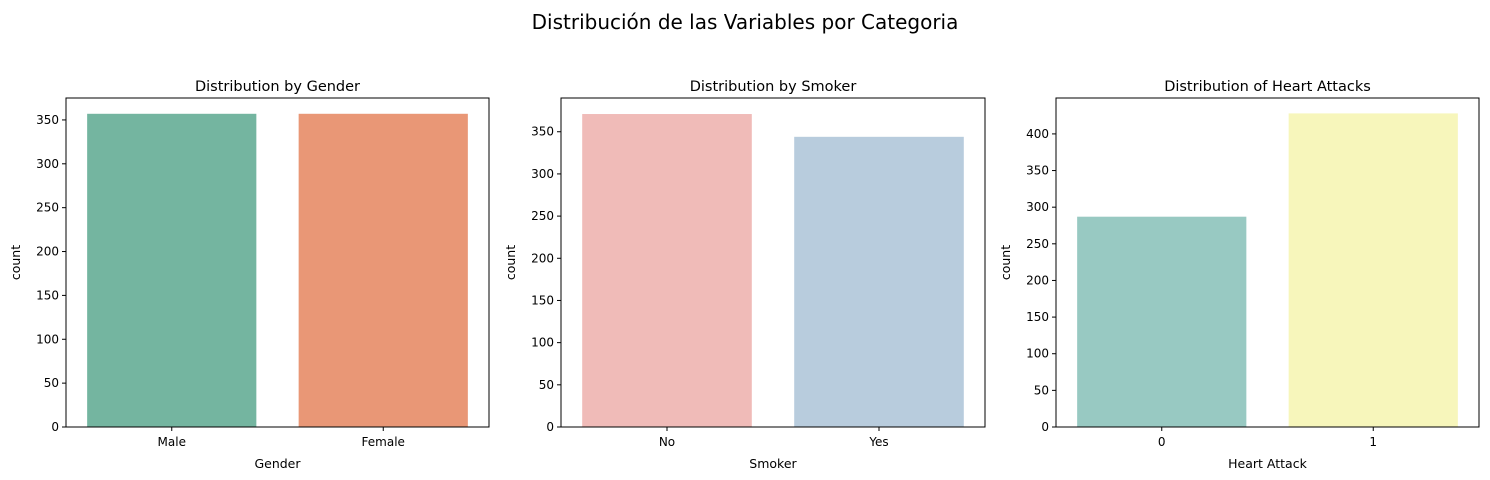  What do you see at coordinates (47, 164) in the screenshot?
I see `ytick-label-gender-6: 300` at bounding box center [47, 164].